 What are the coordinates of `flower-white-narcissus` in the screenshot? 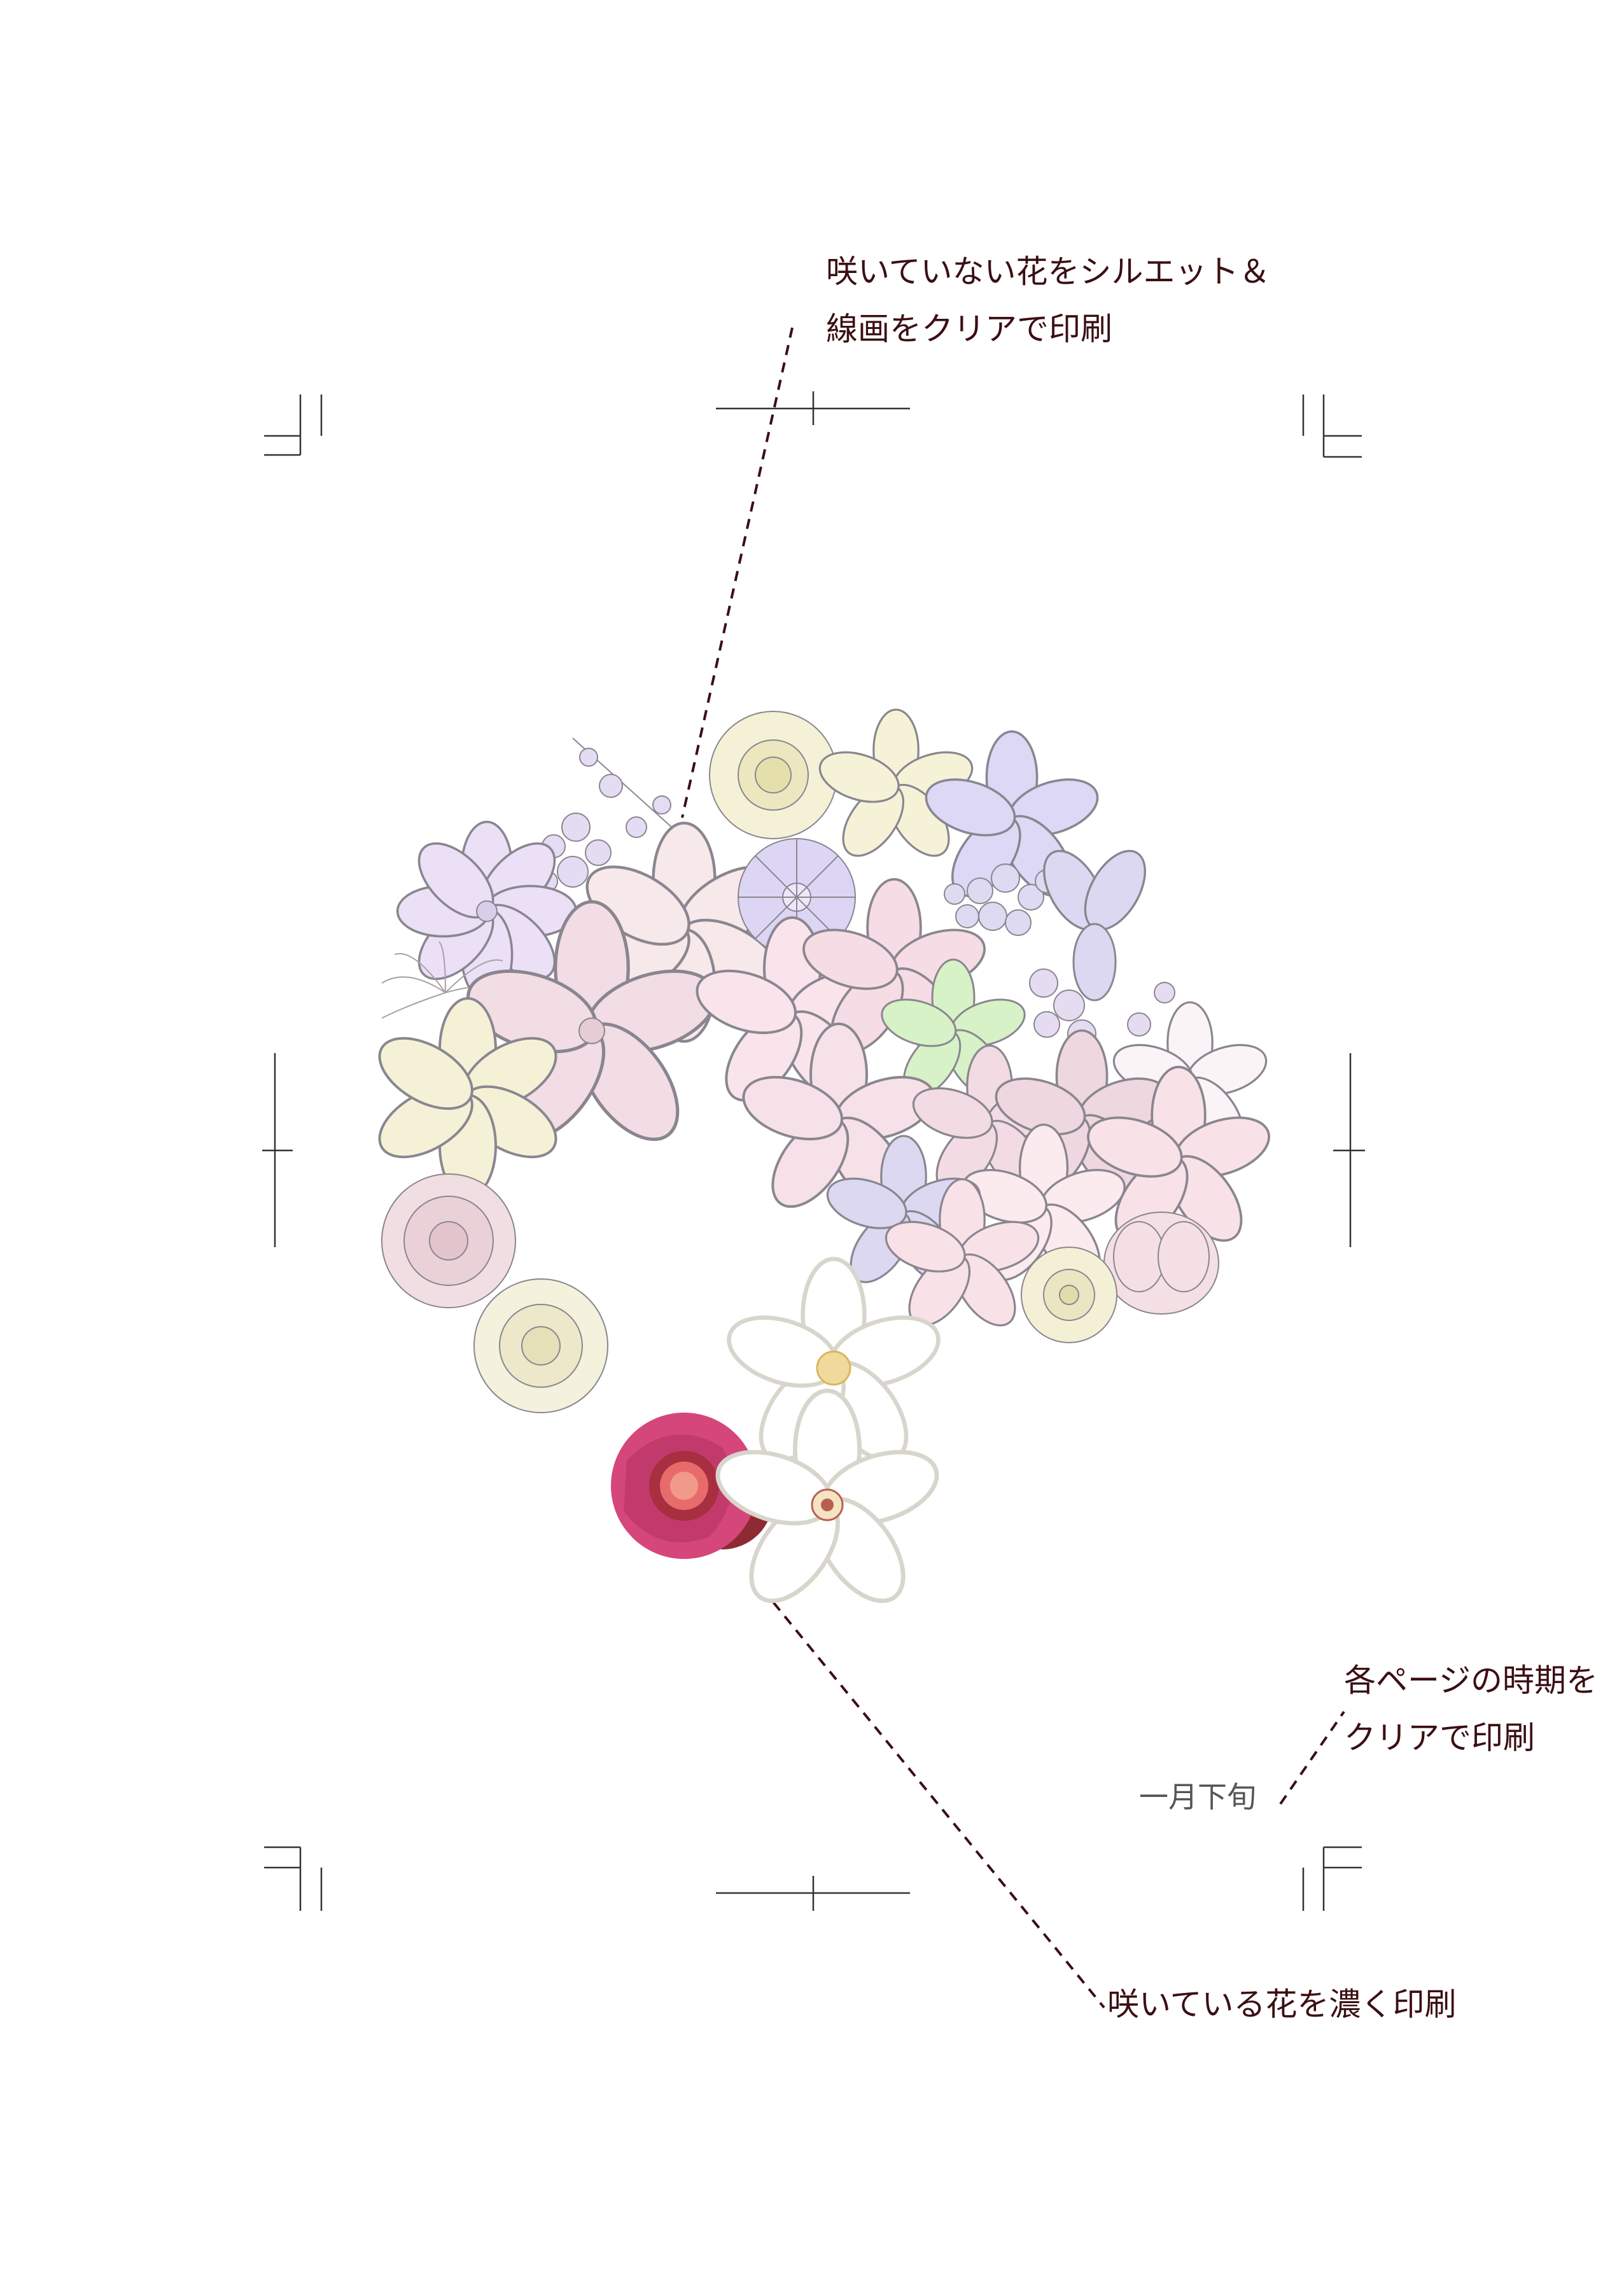 It's located at (833, 1366).